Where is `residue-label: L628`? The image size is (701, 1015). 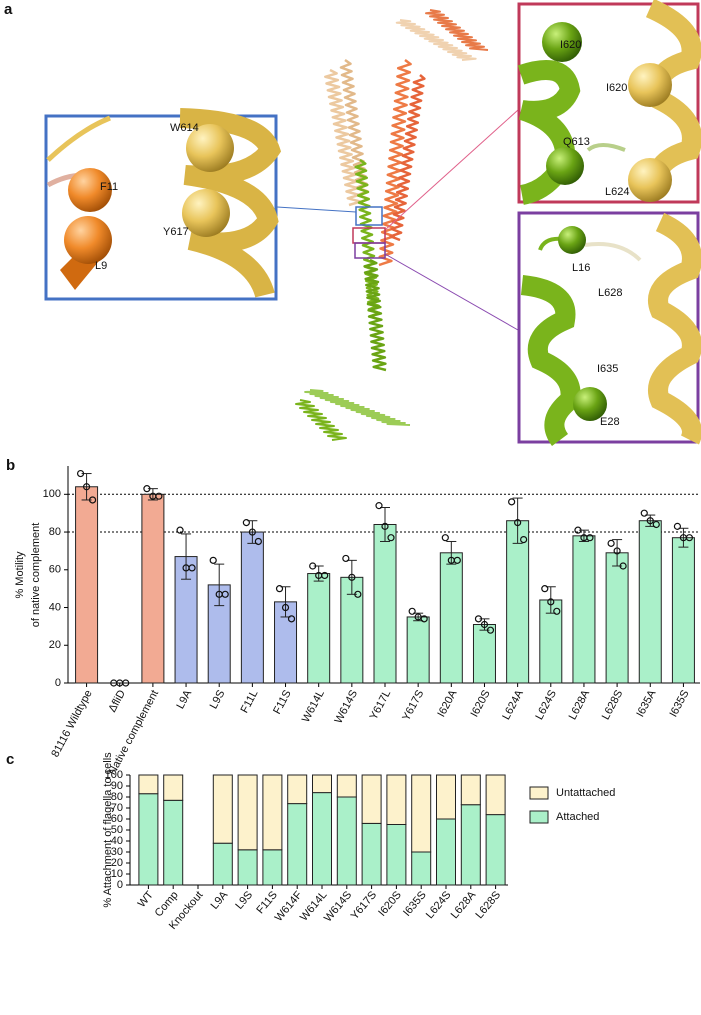
residue-label: L628 is located at coordinates (610, 293).